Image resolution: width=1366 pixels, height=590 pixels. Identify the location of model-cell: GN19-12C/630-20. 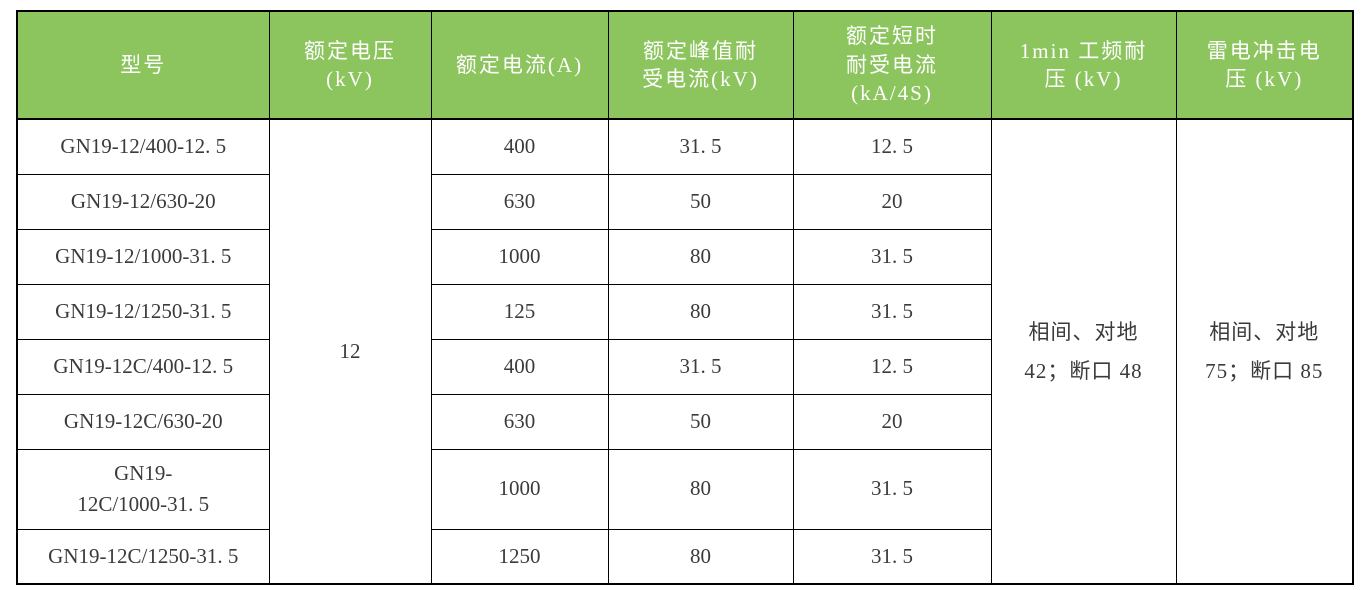
(143, 421).